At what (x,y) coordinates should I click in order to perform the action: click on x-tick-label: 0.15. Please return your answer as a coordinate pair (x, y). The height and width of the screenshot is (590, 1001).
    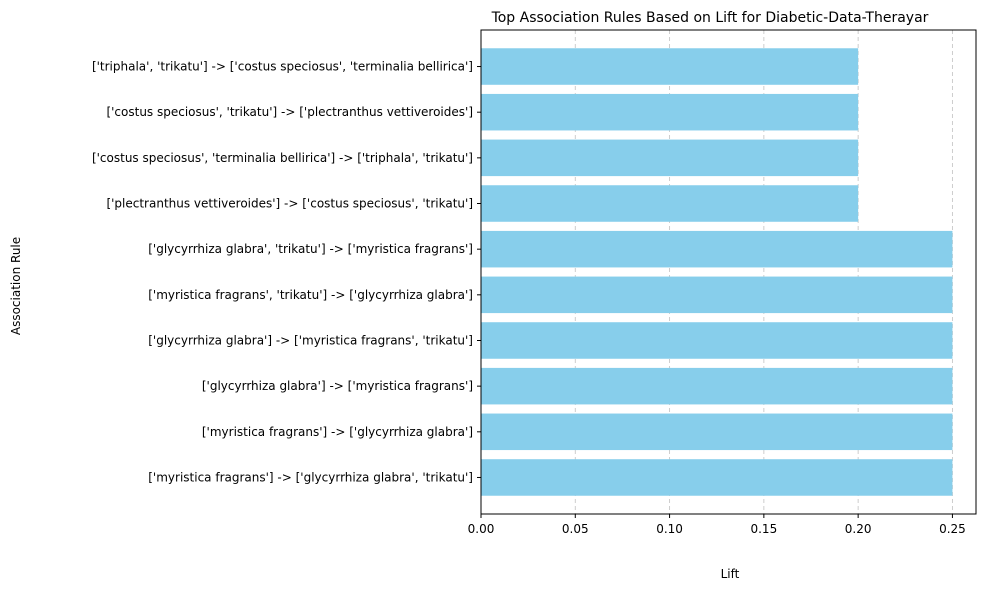
    Looking at the image, I should click on (763, 529).